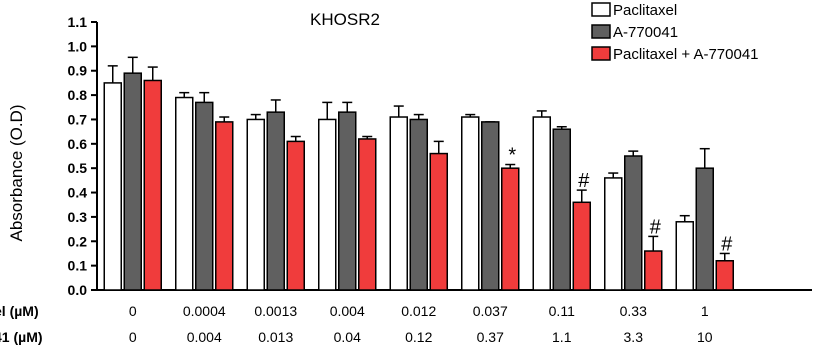 The width and height of the screenshot is (819, 347). Describe the element at coordinates (78, 168) in the screenshot. I see `y-tick-label: 0.5` at that location.